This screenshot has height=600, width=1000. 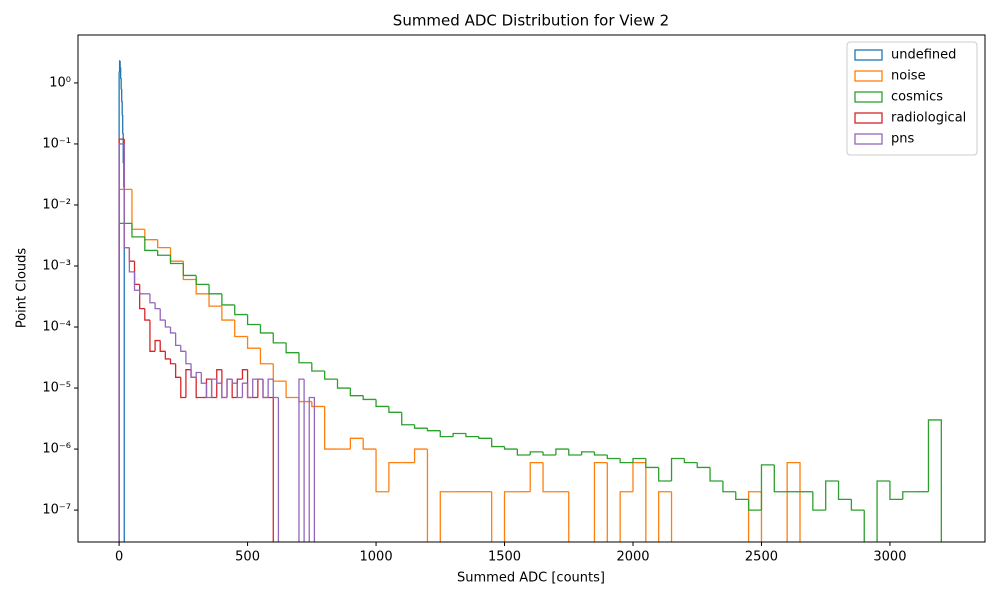 I want to click on legend-label: radiological, so click(x=928, y=118).